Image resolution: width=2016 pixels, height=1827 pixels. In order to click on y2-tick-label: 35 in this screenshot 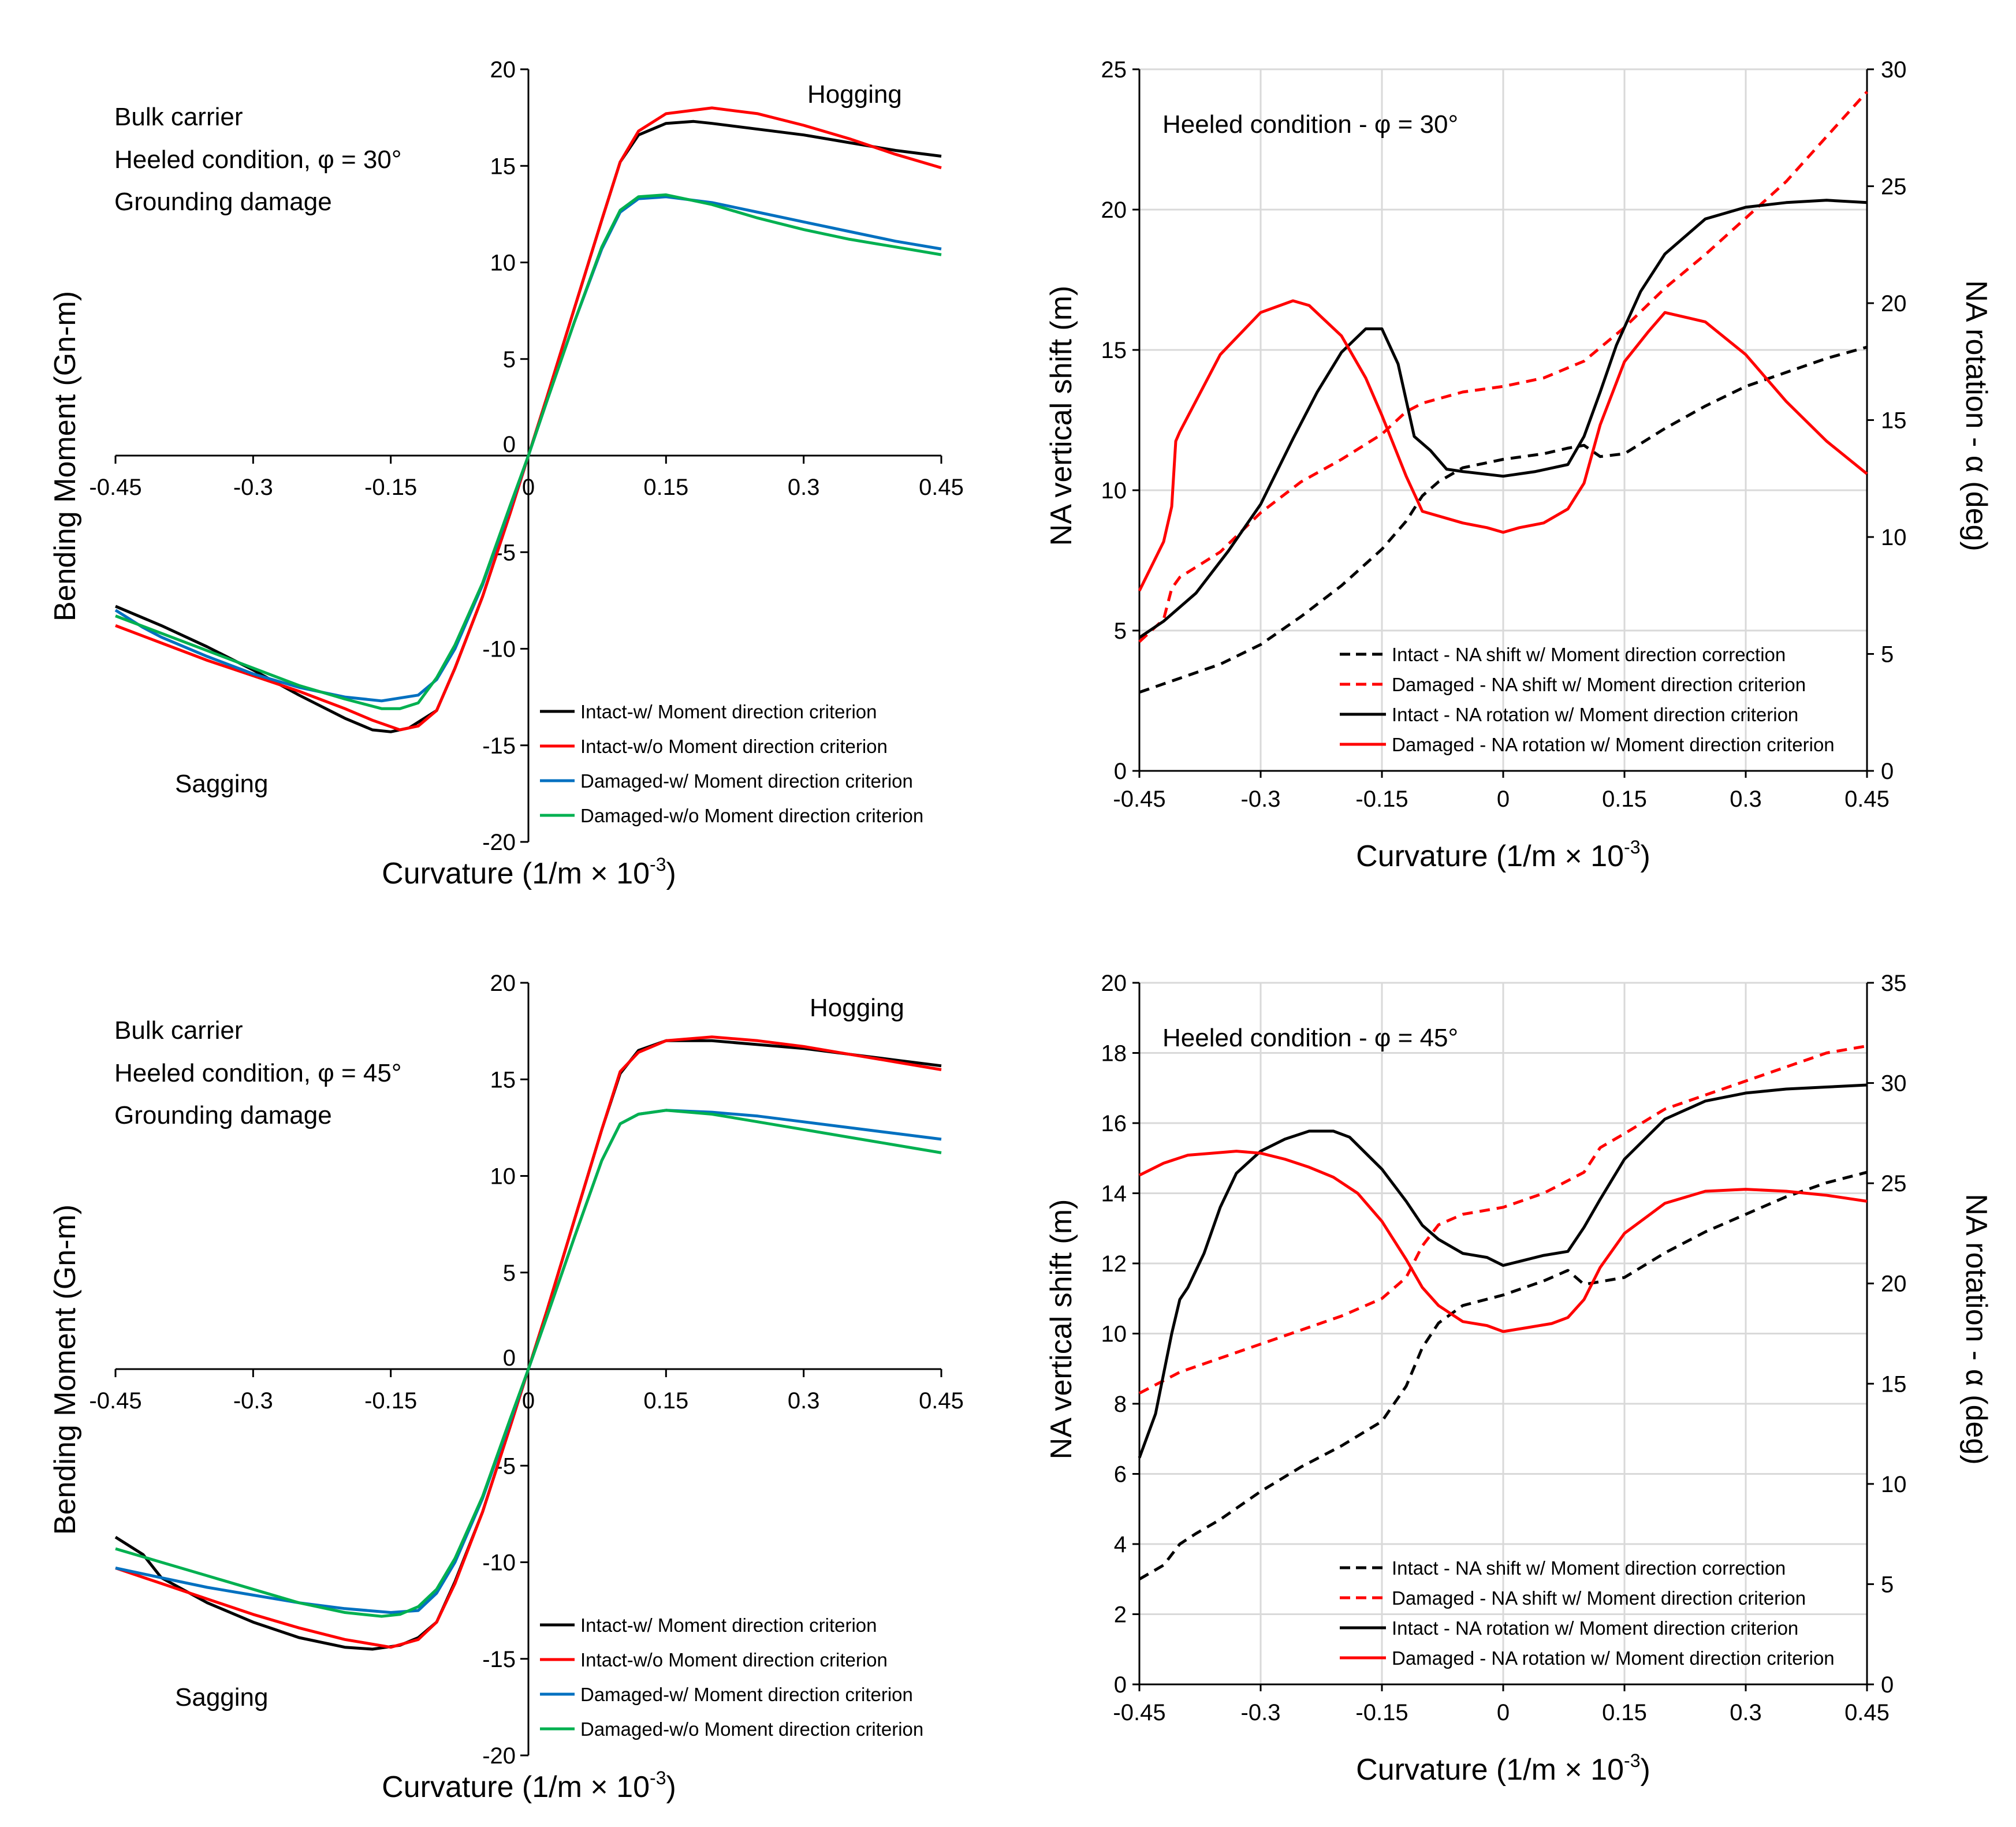, I will do `click(1894, 983)`.